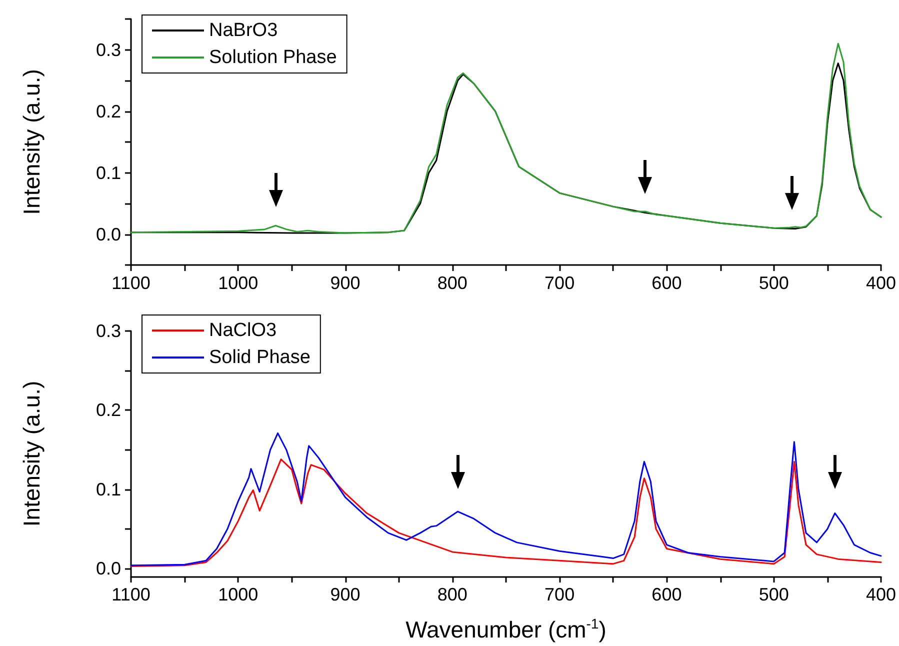 The width and height of the screenshot is (899, 646). Describe the element at coordinates (273, 57) in the screenshot. I see `legend-label: Solution Phase` at that location.